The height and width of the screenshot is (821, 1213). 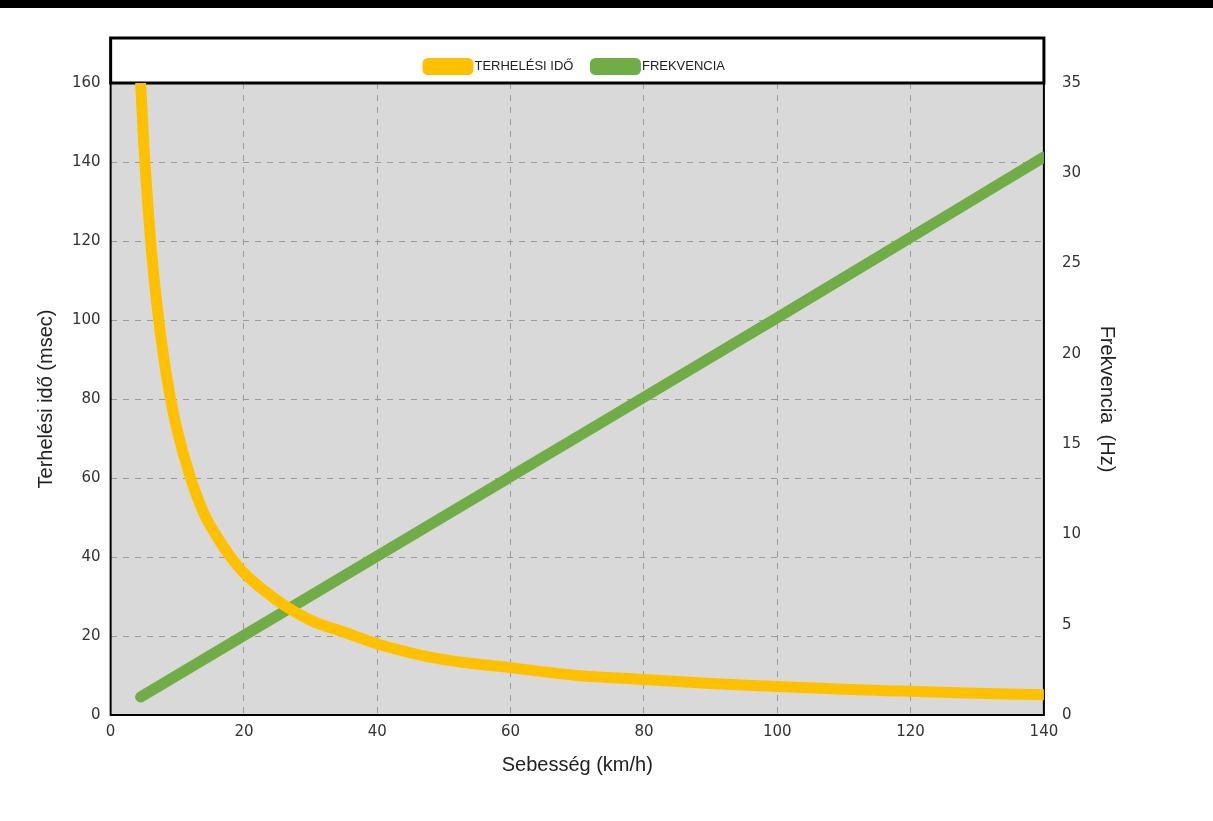 What do you see at coordinates (1071, 81) in the screenshot?
I see `y2-tick-label: 35` at bounding box center [1071, 81].